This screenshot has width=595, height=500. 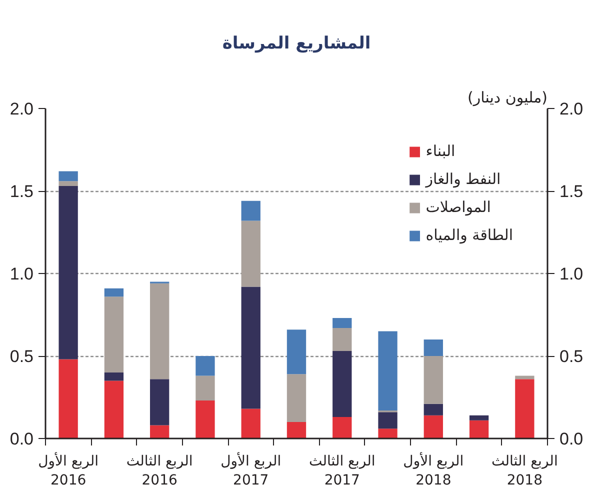 I want to click on y2-axis-title: (مليون دينار), so click(x=508, y=97).